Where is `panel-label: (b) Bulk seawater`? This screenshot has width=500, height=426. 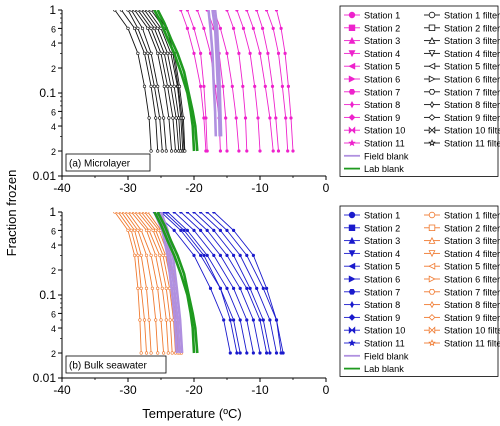
panel-label: (b) Bulk seawater is located at coordinates (108, 366).